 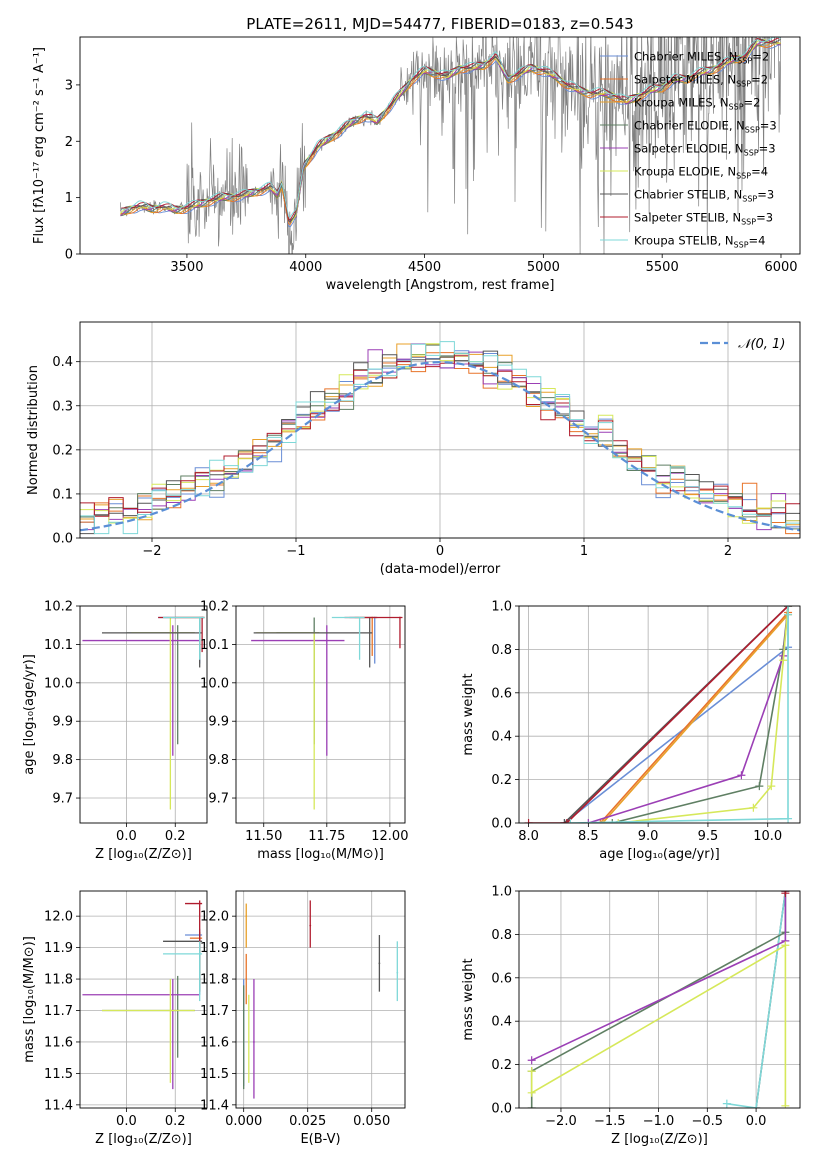 I want to click on y-tick-label: 1.0, so click(x=501, y=607).